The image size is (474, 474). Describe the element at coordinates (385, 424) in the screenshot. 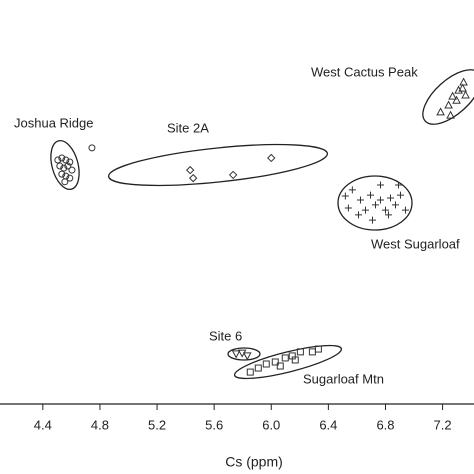

I see `x-tick-label: 6.8` at that location.